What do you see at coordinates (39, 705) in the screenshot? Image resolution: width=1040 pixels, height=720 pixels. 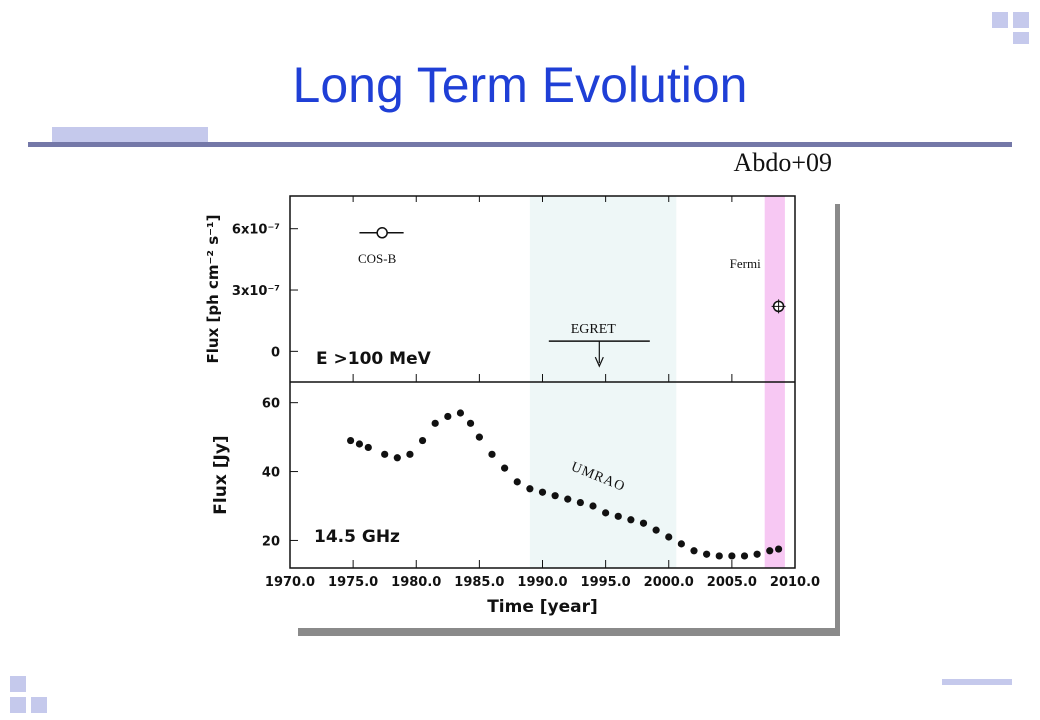 I see `corner-decoration-bottom-left-c` at bounding box center [39, 705].